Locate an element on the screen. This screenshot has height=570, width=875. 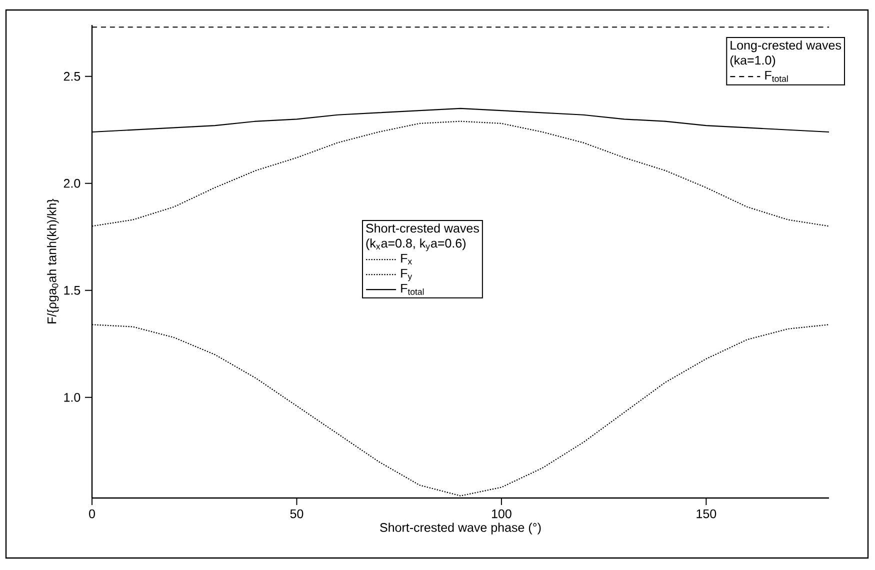
legend-label: F$_{x}$ is located at coordinates (406, 259).